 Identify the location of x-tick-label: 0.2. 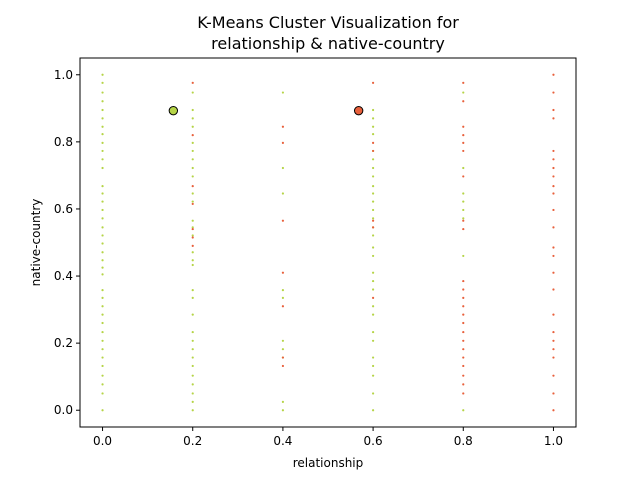
(192, 441).